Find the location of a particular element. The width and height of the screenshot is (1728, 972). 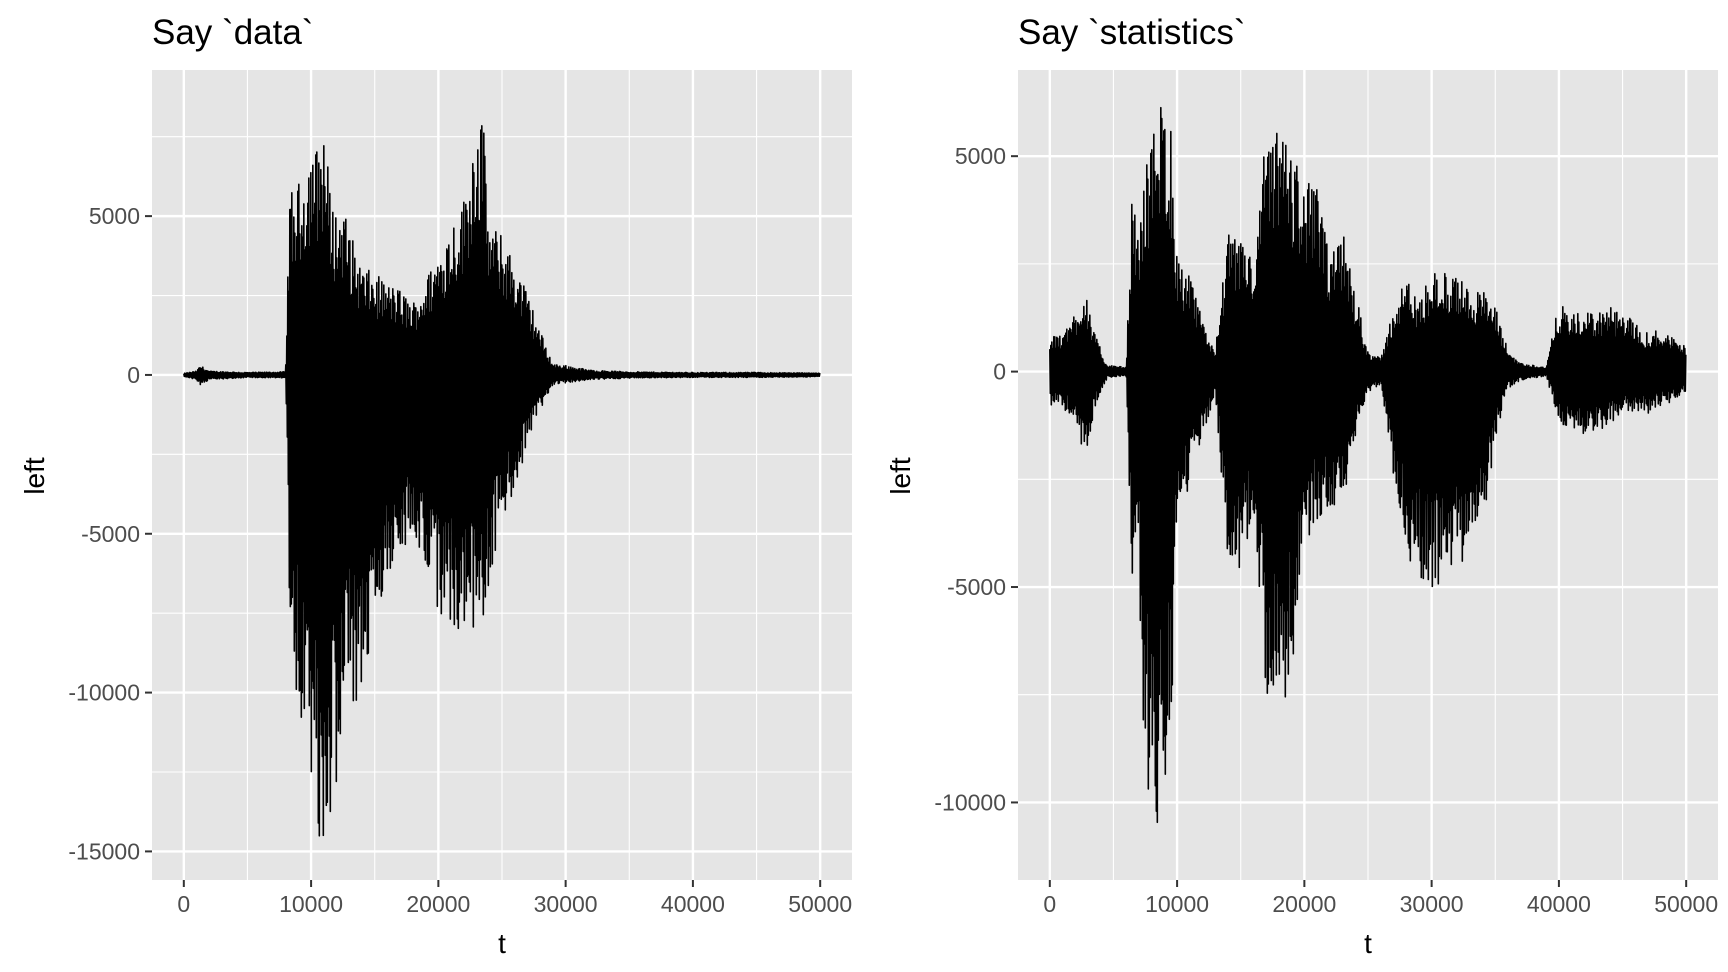

y-tick-label: -15000 is located at coordinates (104, 851).